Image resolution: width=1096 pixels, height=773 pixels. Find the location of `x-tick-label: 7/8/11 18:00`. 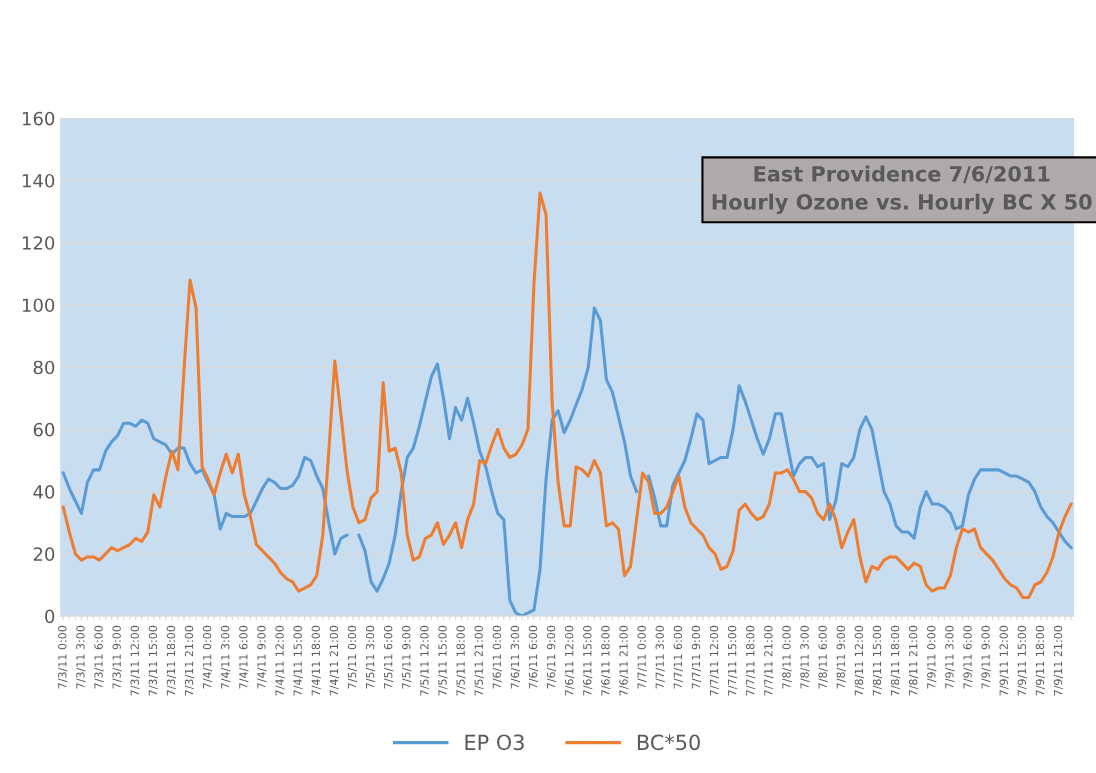

x-tick-label: 7/8/11 18:00 is located at coordinates (895, 660).